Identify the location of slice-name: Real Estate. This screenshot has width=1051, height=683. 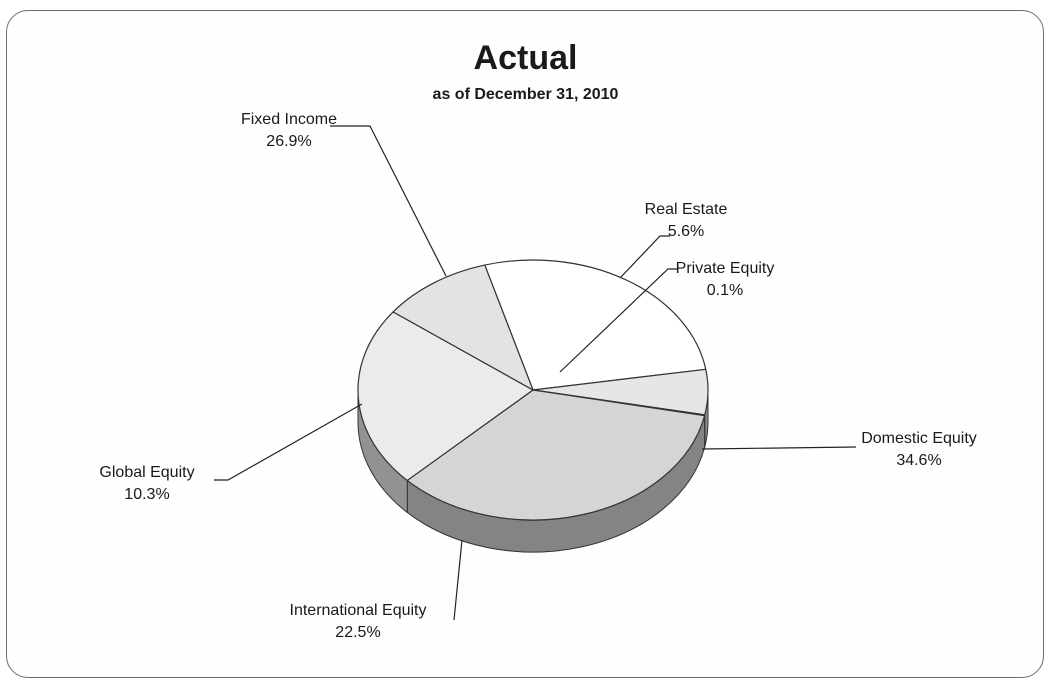
(686, 209).